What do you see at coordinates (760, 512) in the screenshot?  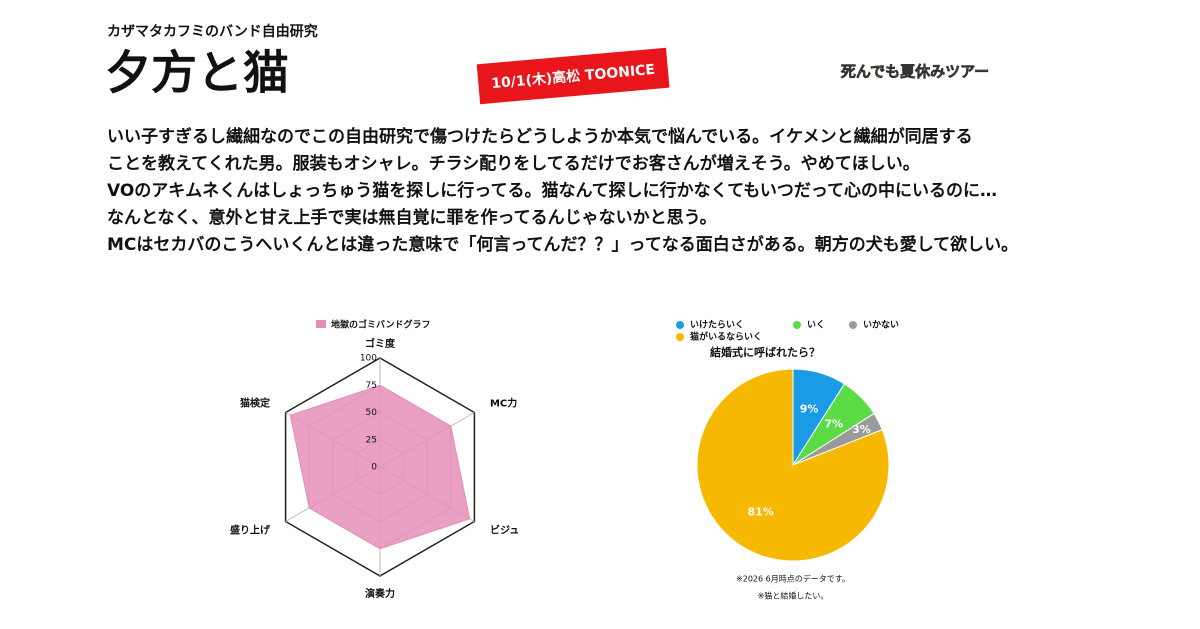 I see `value-label: 81%` at bounding box center [760, 512].